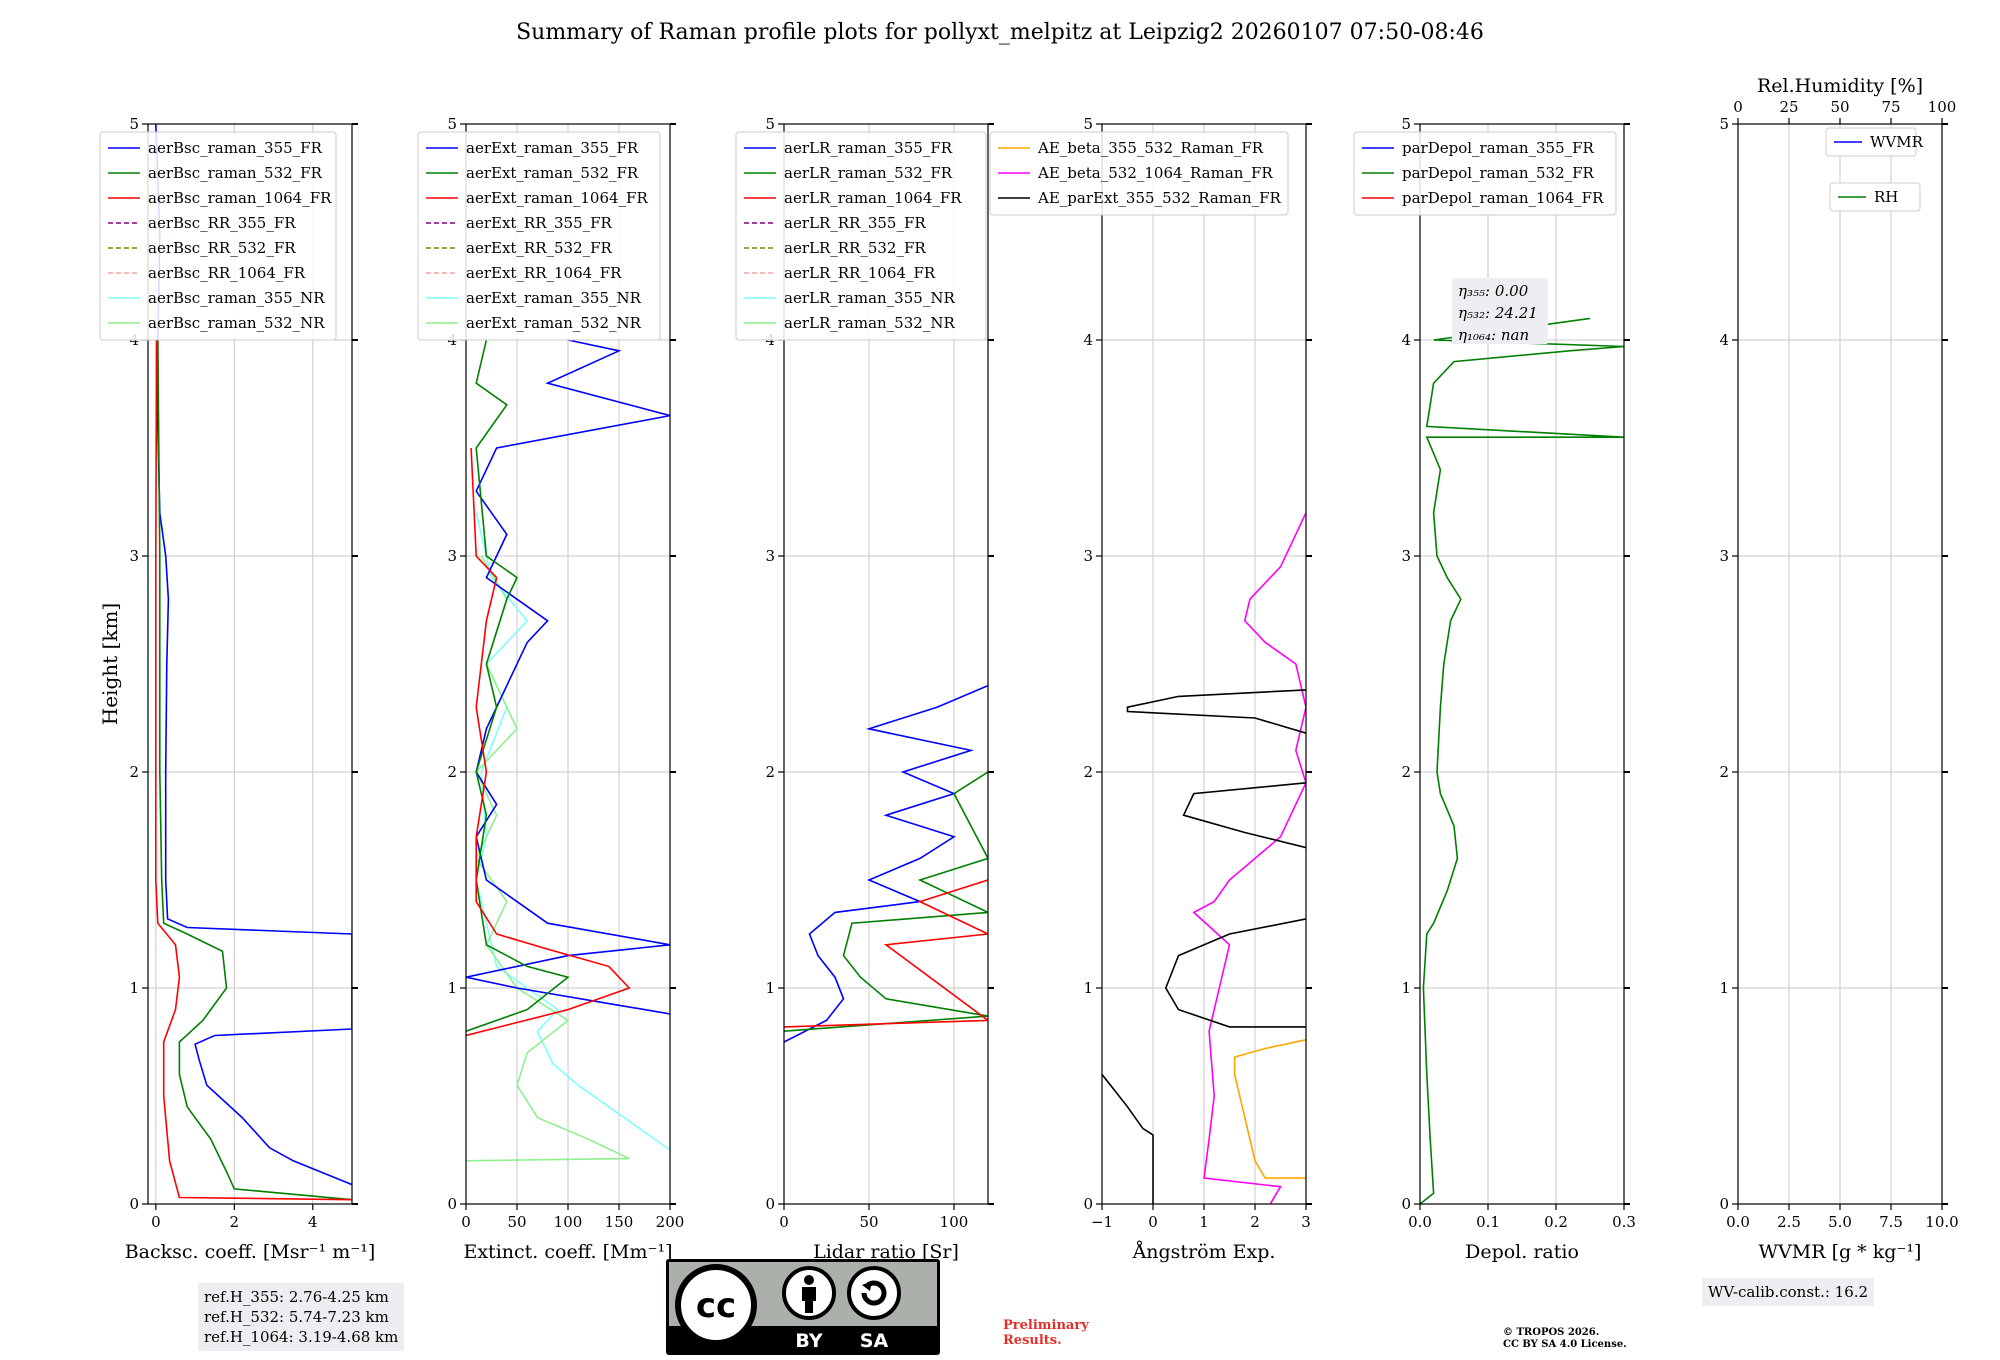  What do you see at coordinates (855, 248) in the screenshot?
I see `legend-label: aerLR_RR_532_FR` at bounding box center [855, 248].